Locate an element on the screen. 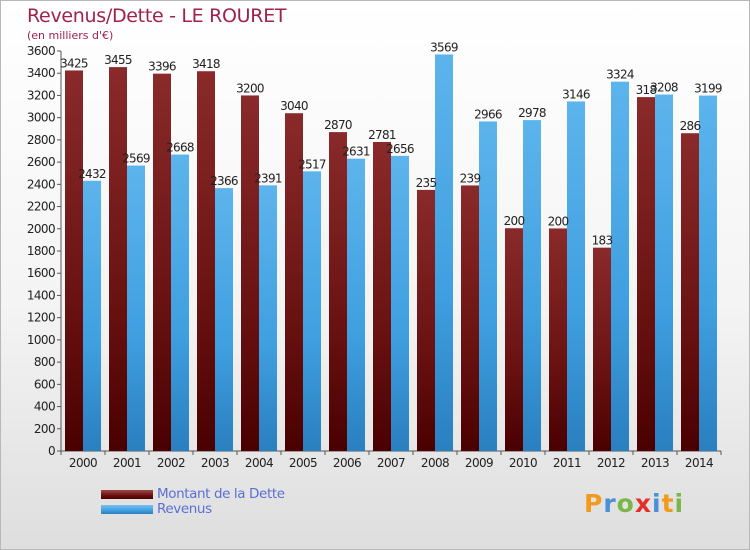 This screenshot has width=750, height=550. x-tick-label: 2013 is located at coordinates (655, 463).